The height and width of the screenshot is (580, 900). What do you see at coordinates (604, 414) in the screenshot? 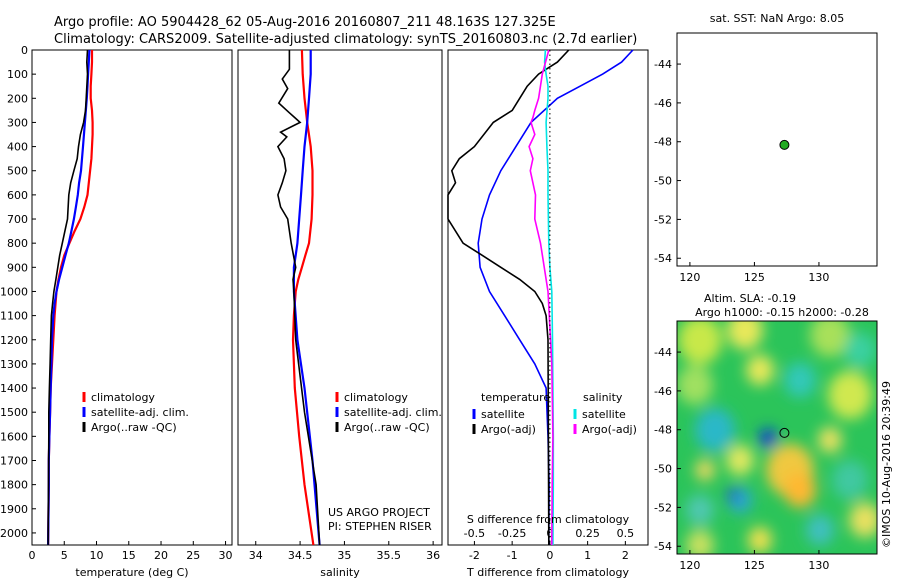
I see `legend-label: satellite` at bounding box center [604, 414].